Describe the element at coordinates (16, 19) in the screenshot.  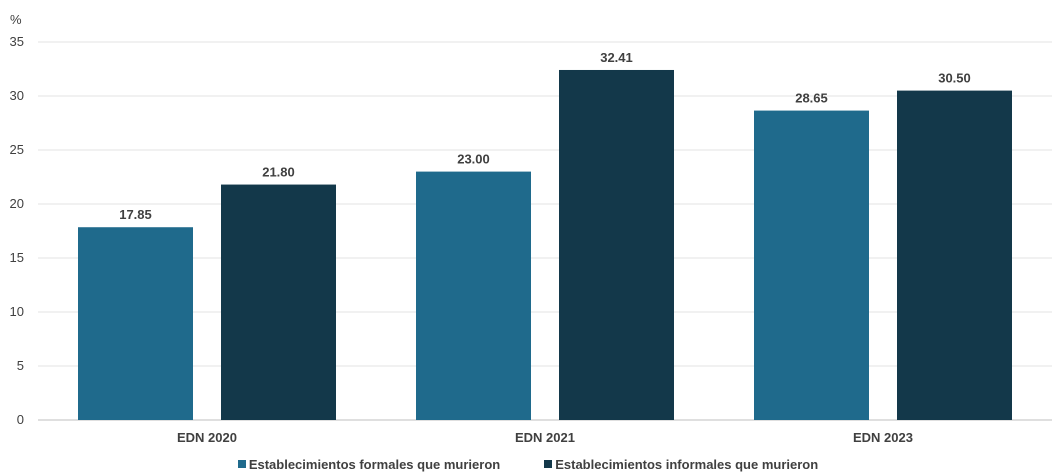
I see `y-axis-unit-label: %` at that location.